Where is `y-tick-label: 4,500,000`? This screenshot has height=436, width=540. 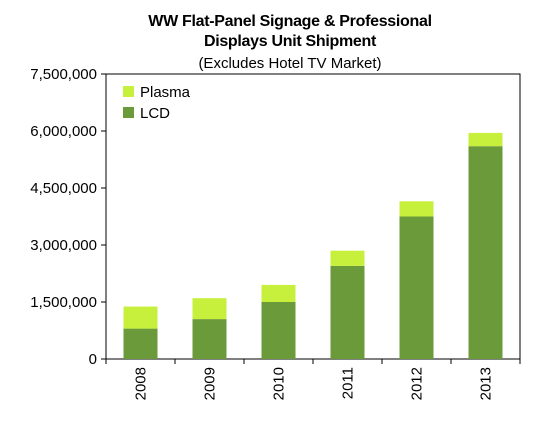
y-tick-label: 4,500,000 is located at coordinates (63, 188).